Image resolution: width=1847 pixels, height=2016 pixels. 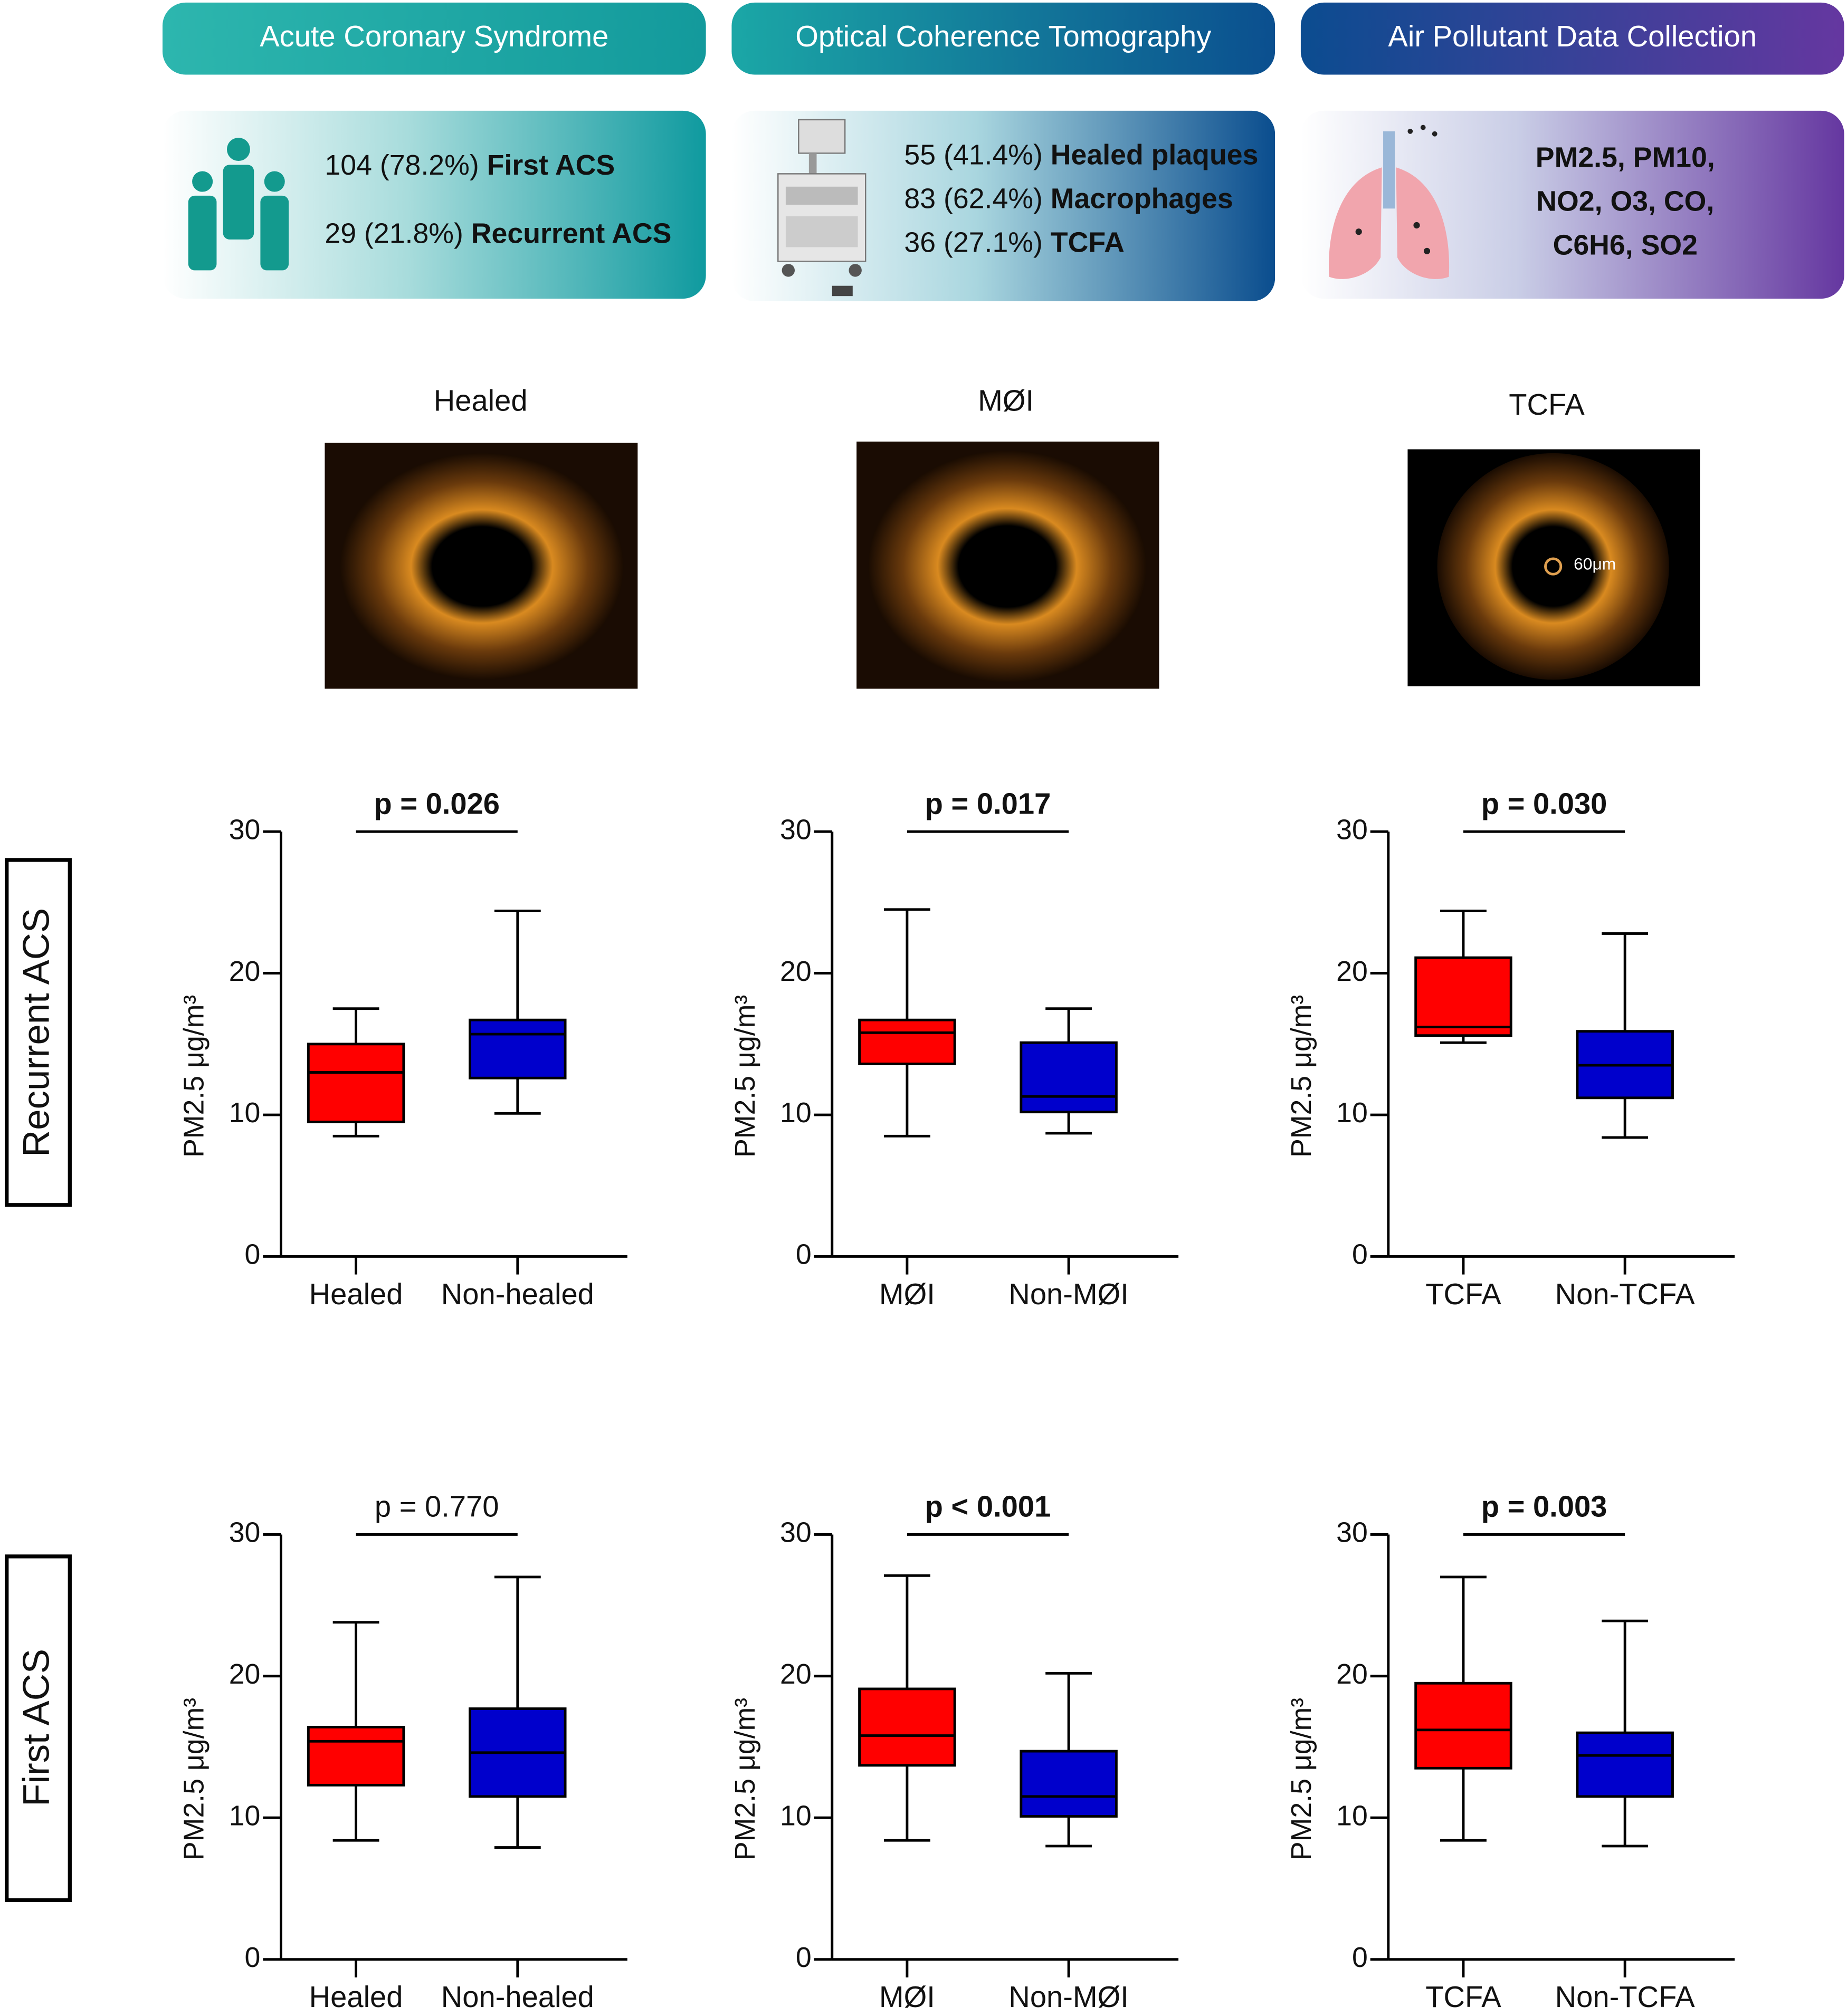 I want to click on panel-line: 29 (21.8%) Recurrent ACS, so click(x=498, y=234).